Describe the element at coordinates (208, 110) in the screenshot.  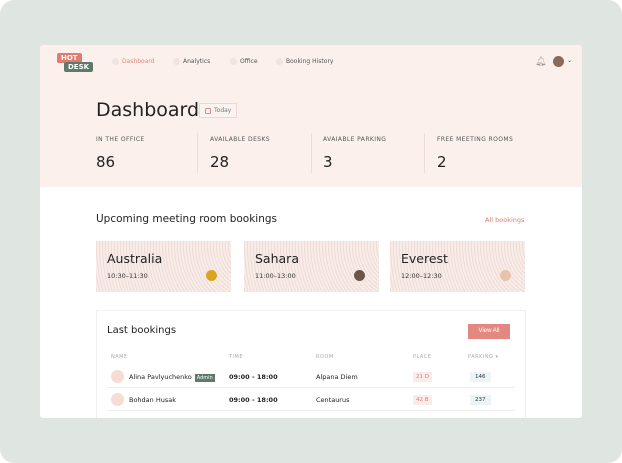
I see `calendar-icon` at that location.